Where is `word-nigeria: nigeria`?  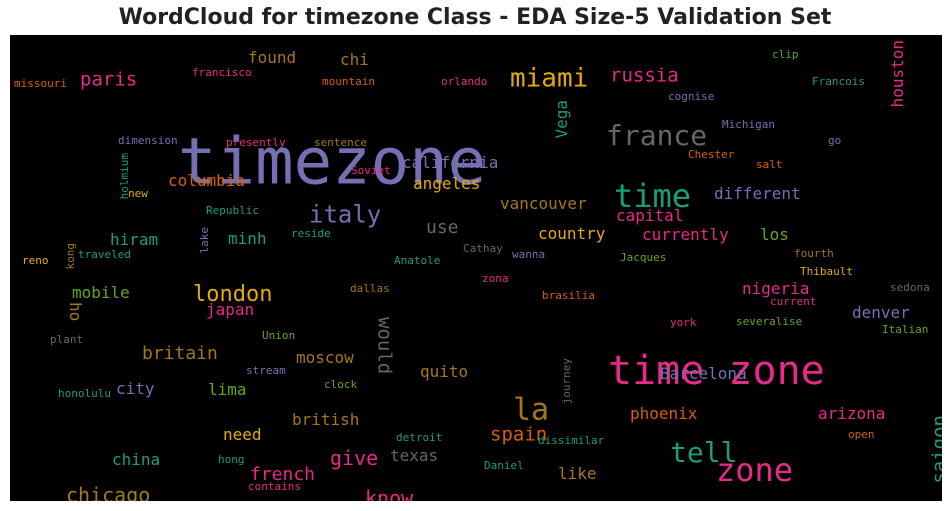
word-nigeria: nigeria is located at coordinates (775, 288).